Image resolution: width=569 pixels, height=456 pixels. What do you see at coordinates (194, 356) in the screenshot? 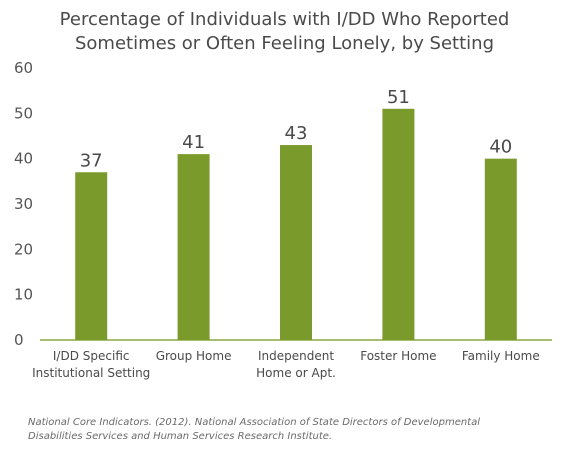
I see `category-label-1-line-0: Group Home` at bounding box center [194, 356].